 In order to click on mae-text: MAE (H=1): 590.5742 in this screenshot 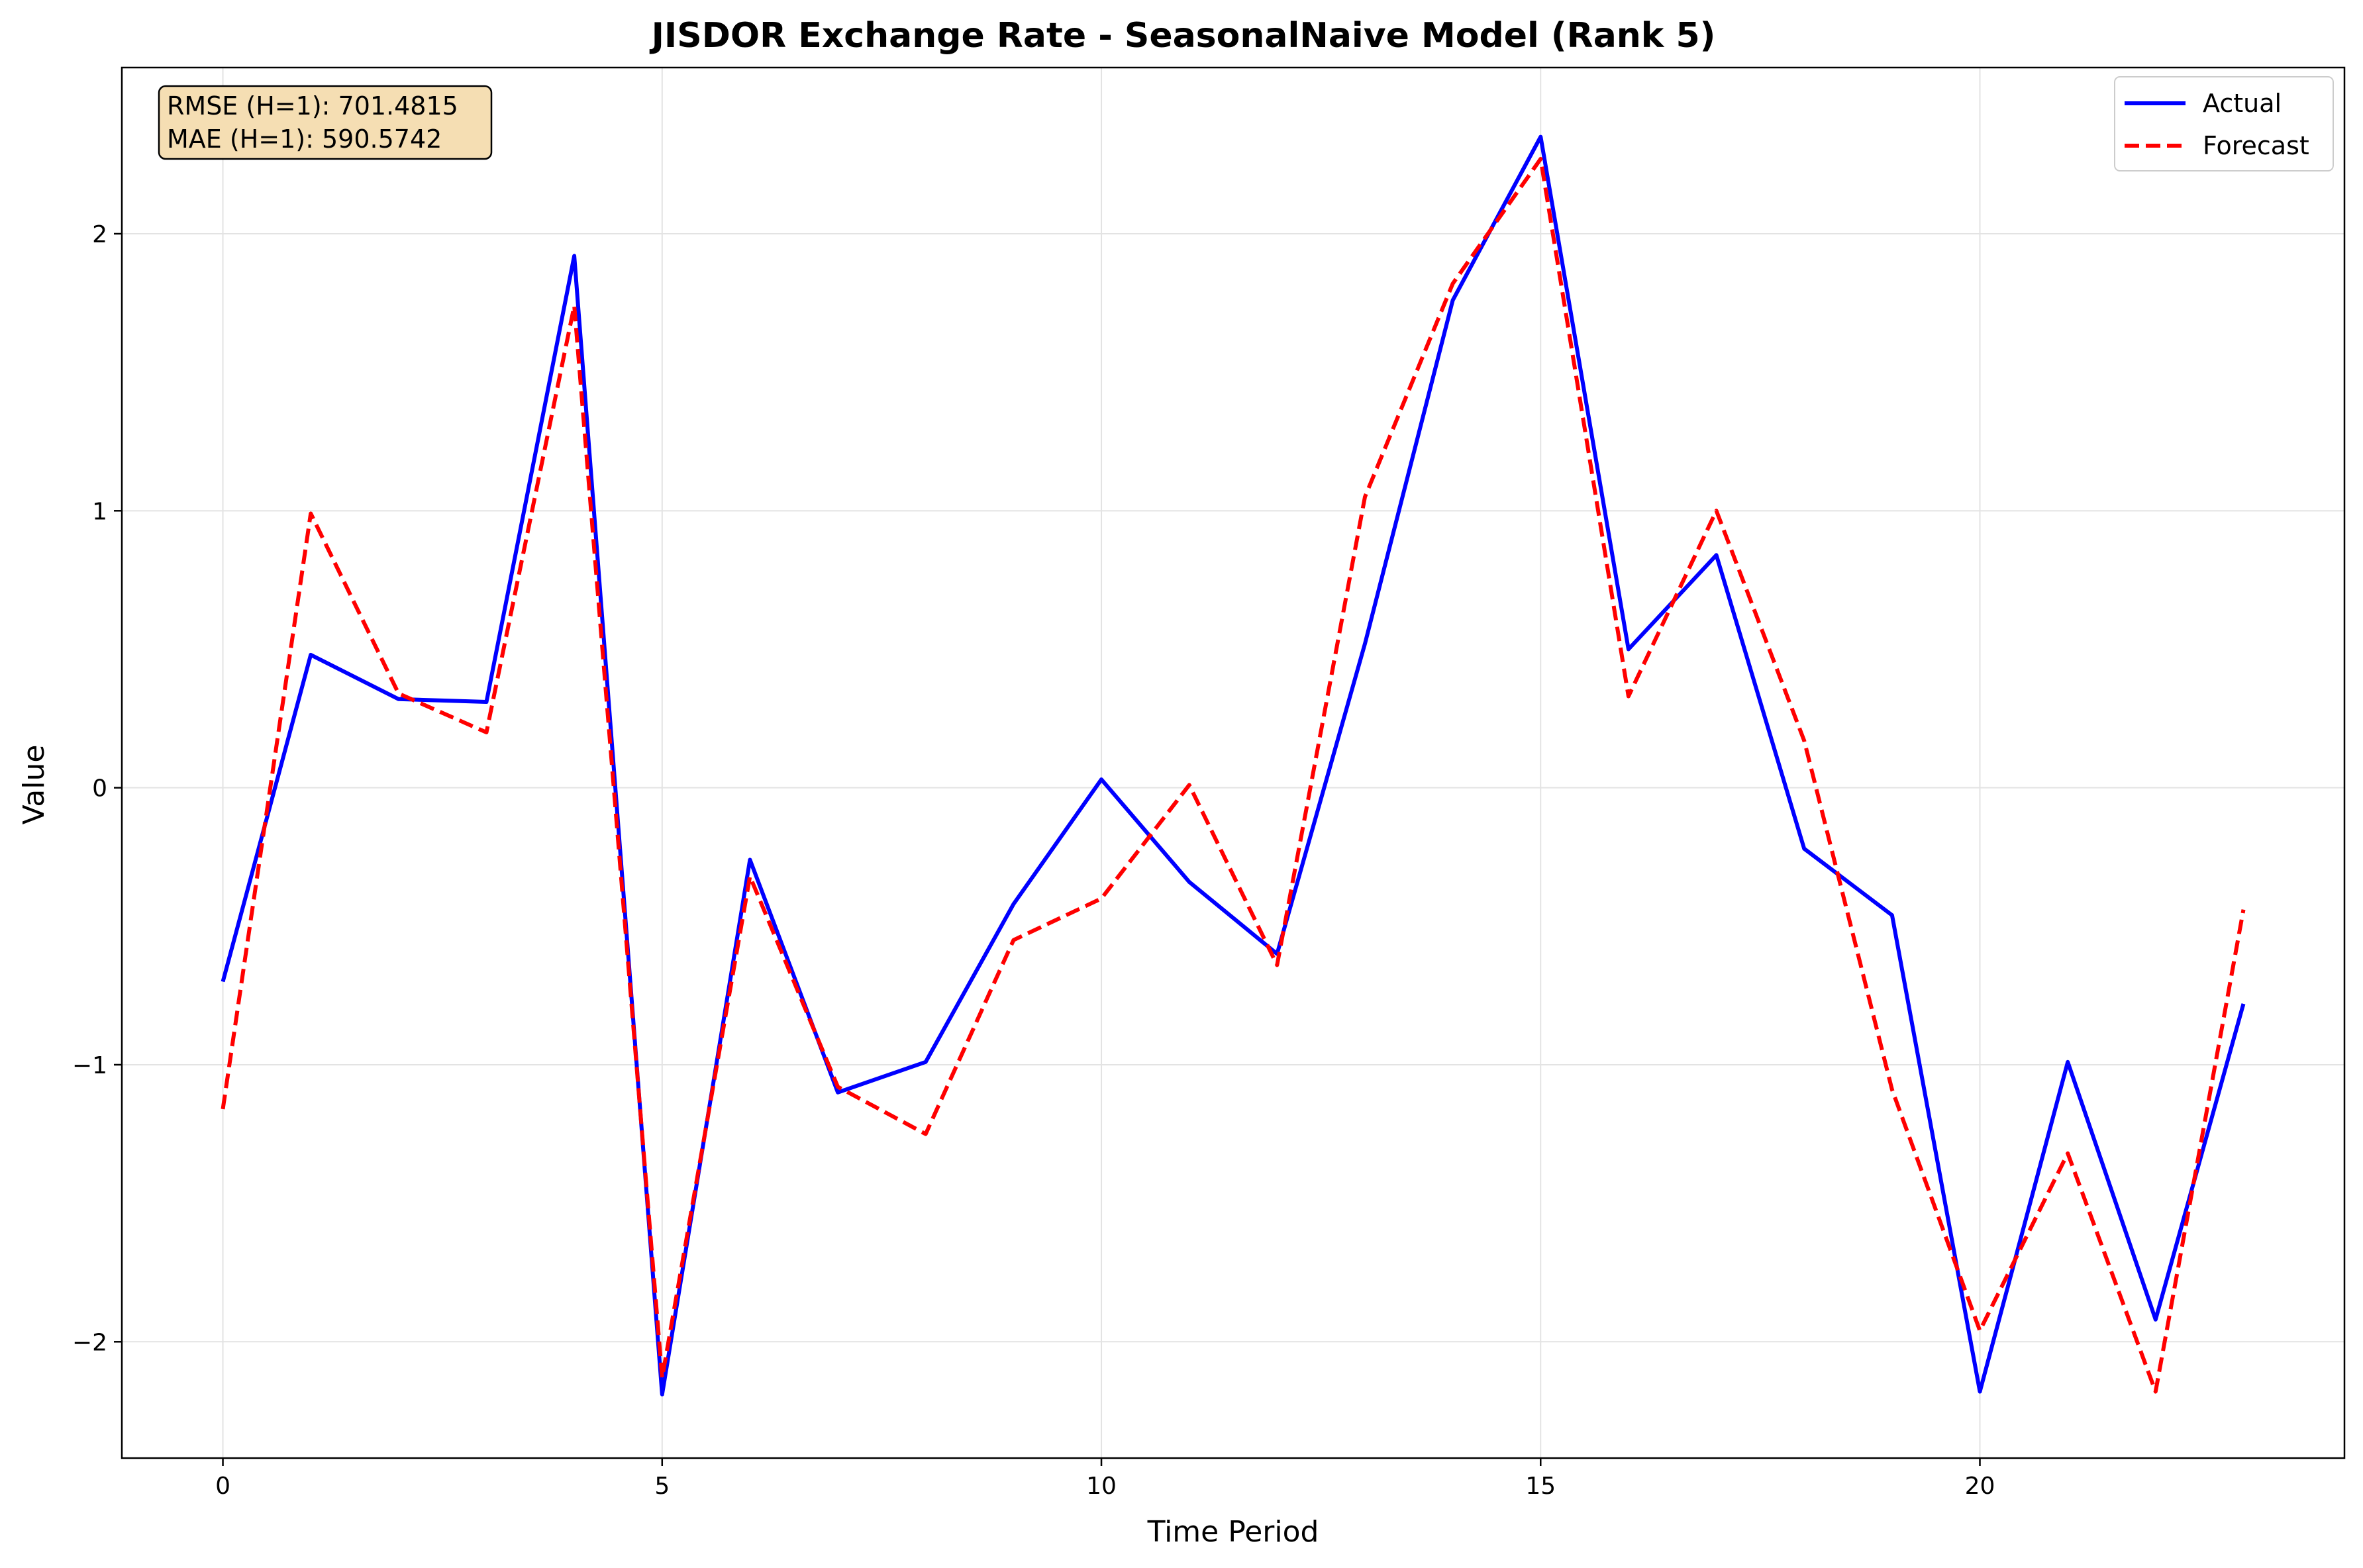, I will do `click(305, 139)`.